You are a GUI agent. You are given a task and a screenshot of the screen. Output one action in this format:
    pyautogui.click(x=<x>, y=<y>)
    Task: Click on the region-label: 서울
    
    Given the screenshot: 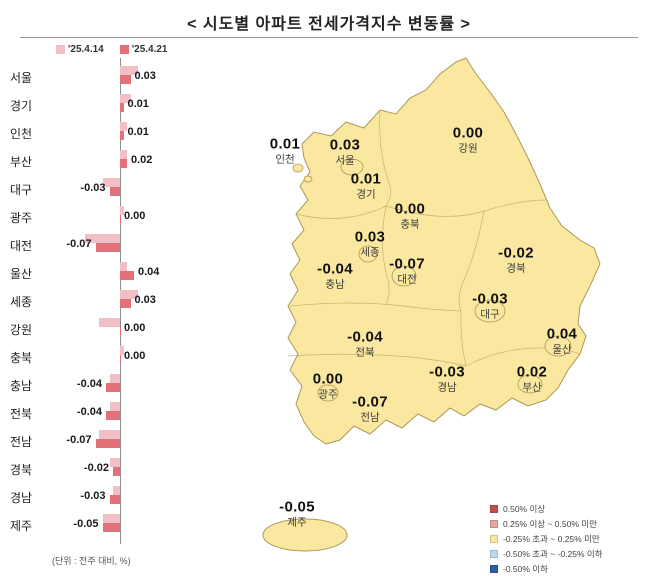 What is the action you would take?
    pyautogui.click(x=21, y=78)
    